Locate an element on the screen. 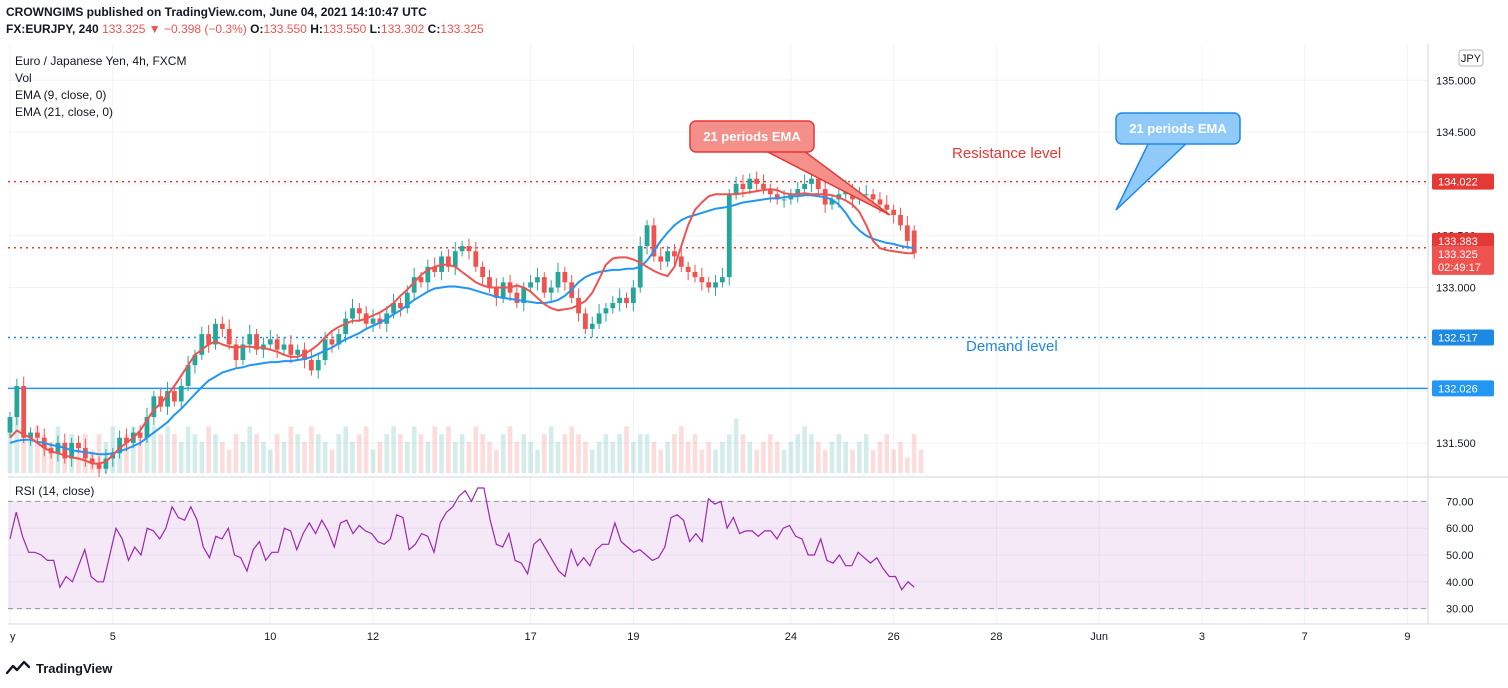 This screenshot has height=688, width=1508. demand-tag: 132.517 is located at coordinates (1458, 339).